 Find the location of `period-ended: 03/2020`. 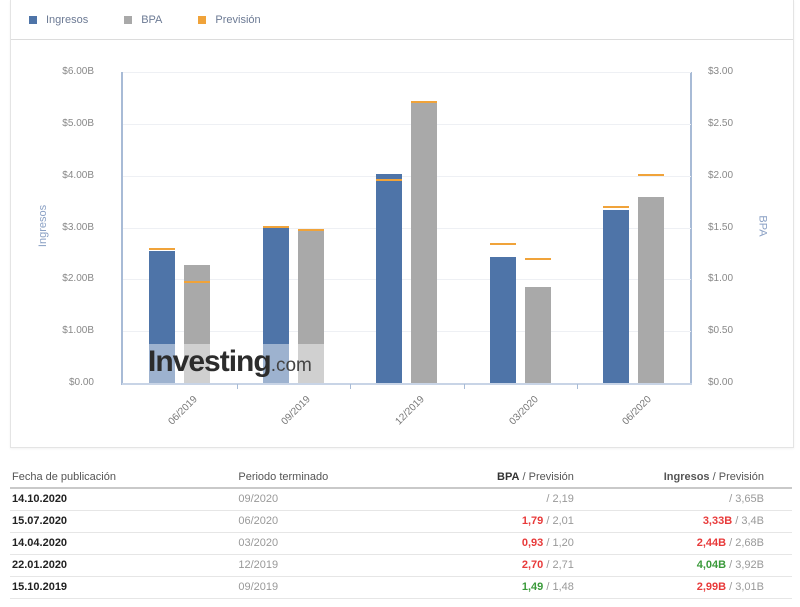

period-ended: 03/2020 is located at coordinates (329, 543).